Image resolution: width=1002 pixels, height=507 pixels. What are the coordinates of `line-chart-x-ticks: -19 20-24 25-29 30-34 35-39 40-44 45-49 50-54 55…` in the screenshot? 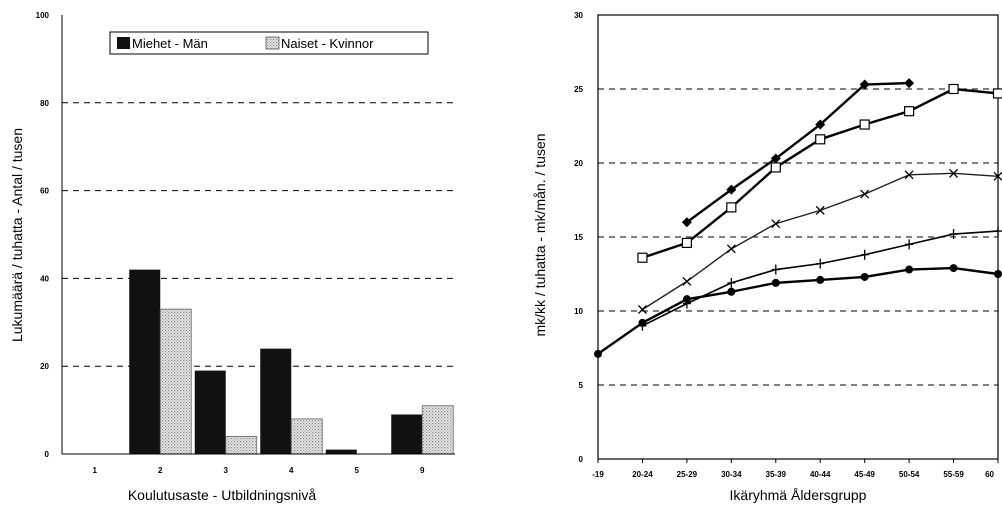 It's located at (795, 469).